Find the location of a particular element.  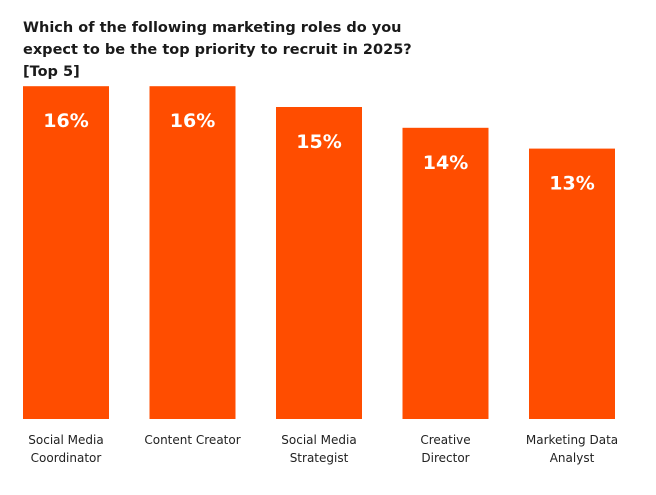

category-label-3-line-1: Social Media is located at coordinates (318, 440).